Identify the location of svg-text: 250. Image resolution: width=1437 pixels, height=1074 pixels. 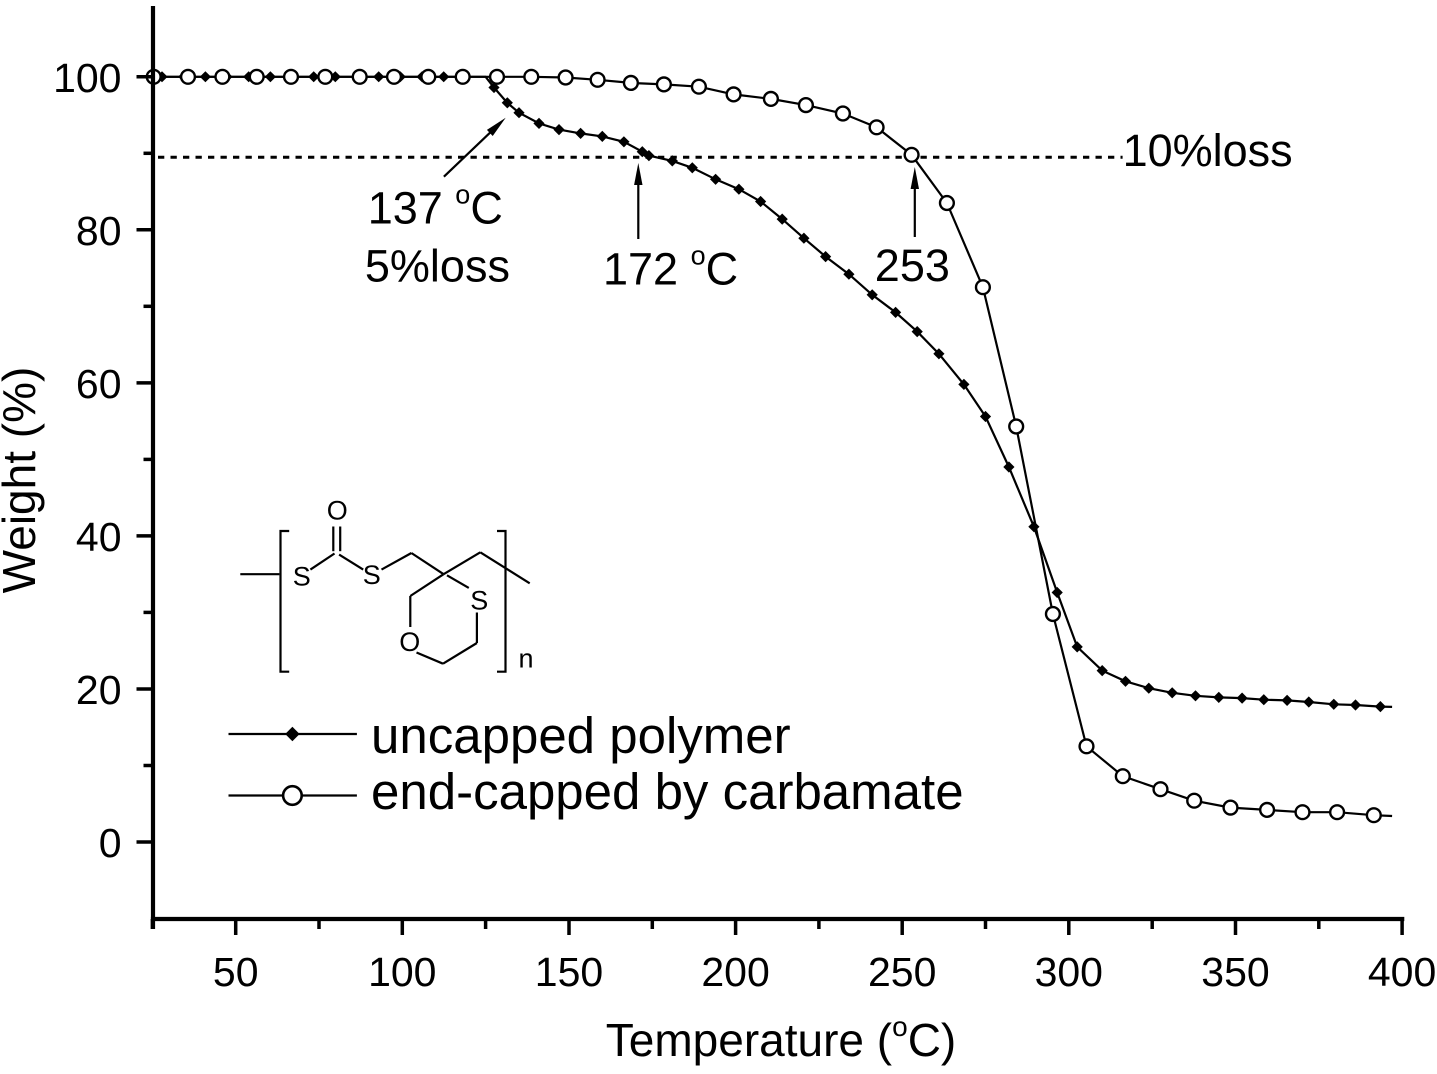
(902, 972).